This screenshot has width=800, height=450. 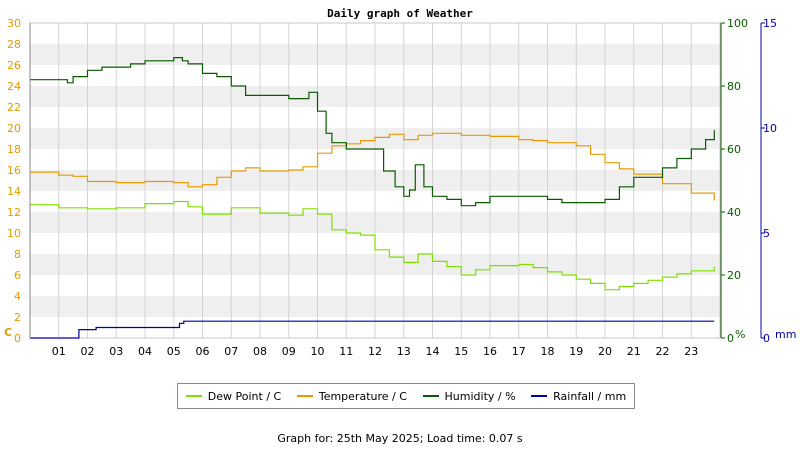 I want to click on left-tick-label: 4, so click(x=17, y=296).